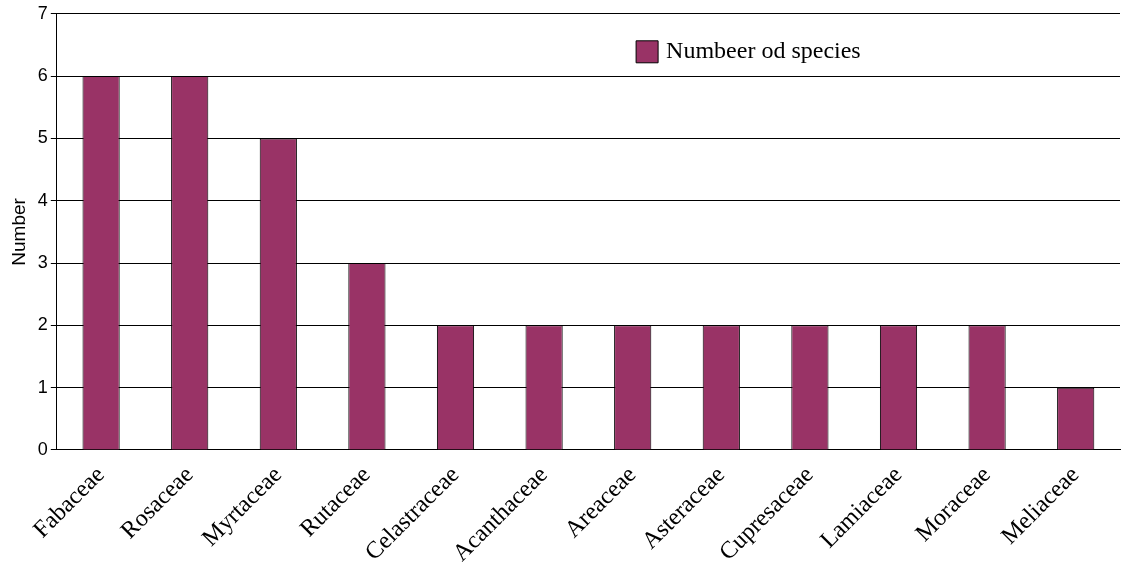 The height and width of the screenshot is (571, 1130). Describe the element at coordinates (42, 262) in the screenshot. I see `y-tick-label: 3` at that location.